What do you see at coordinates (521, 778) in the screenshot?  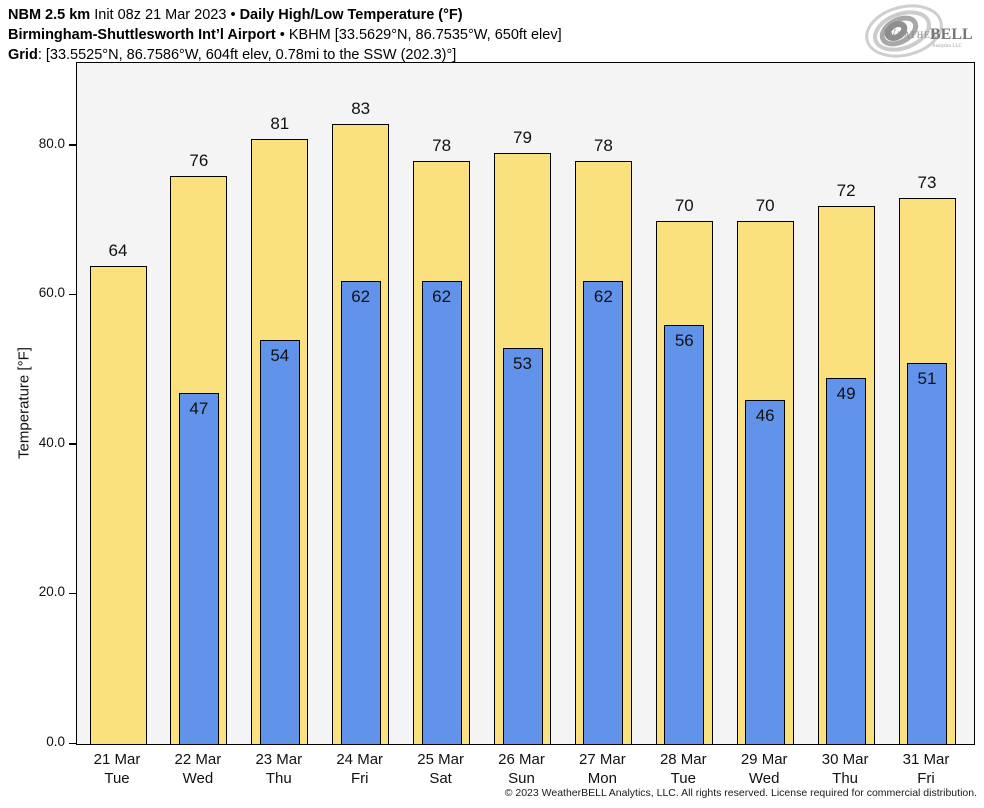 I see `x-tick-dow: Sun` at bounding box center [521, 778].